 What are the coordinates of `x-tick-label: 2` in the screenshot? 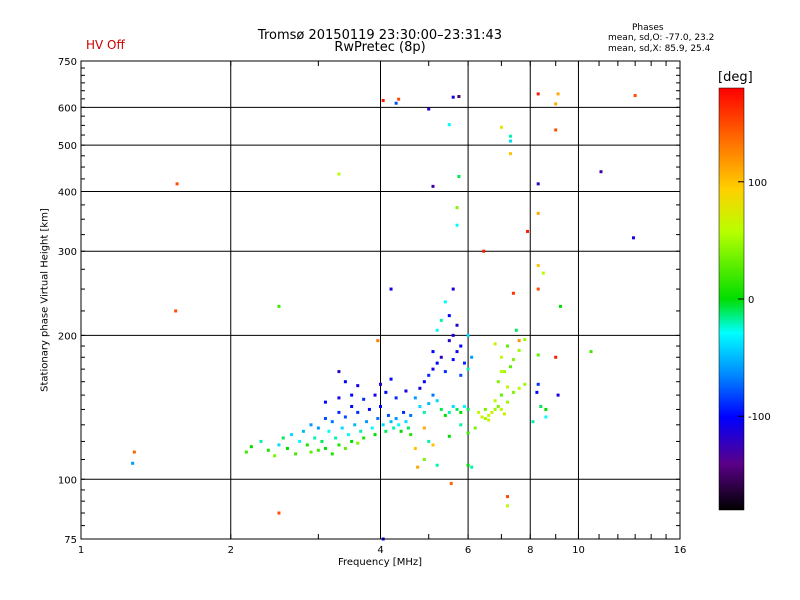 It's located at (231, 550).